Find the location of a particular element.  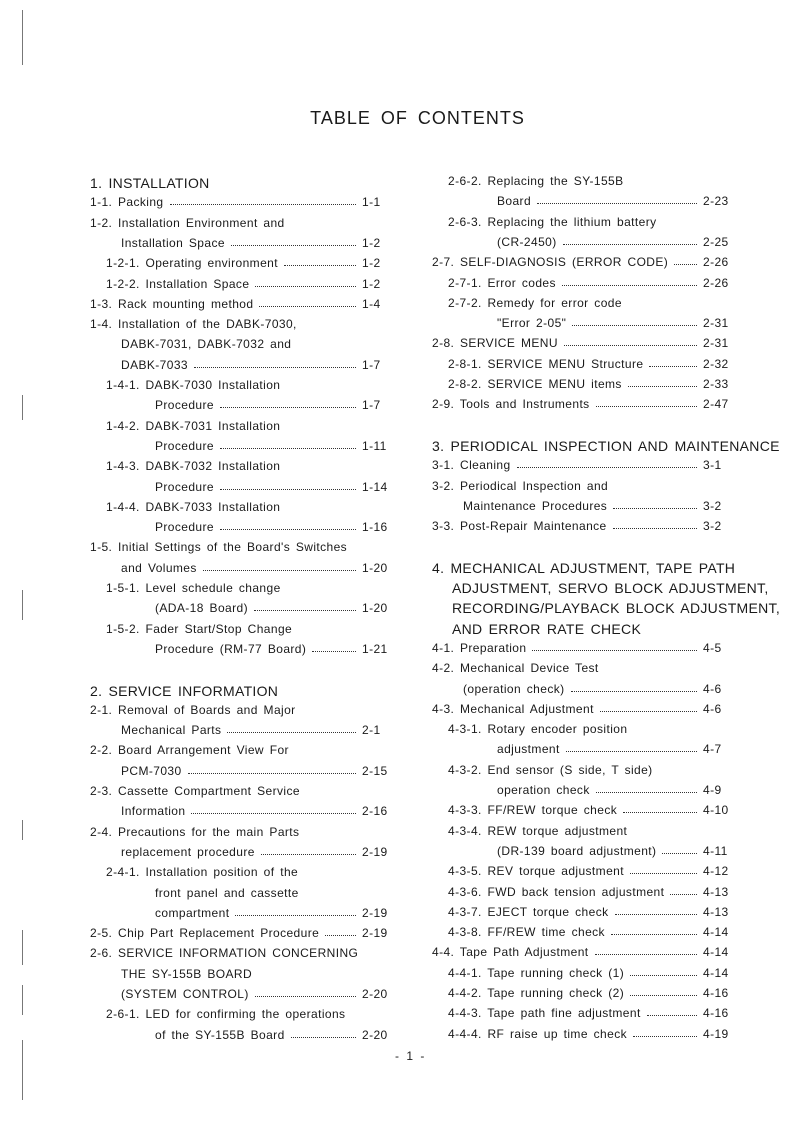

entry-title: replacement procedure is located at coordinates (188, 851).